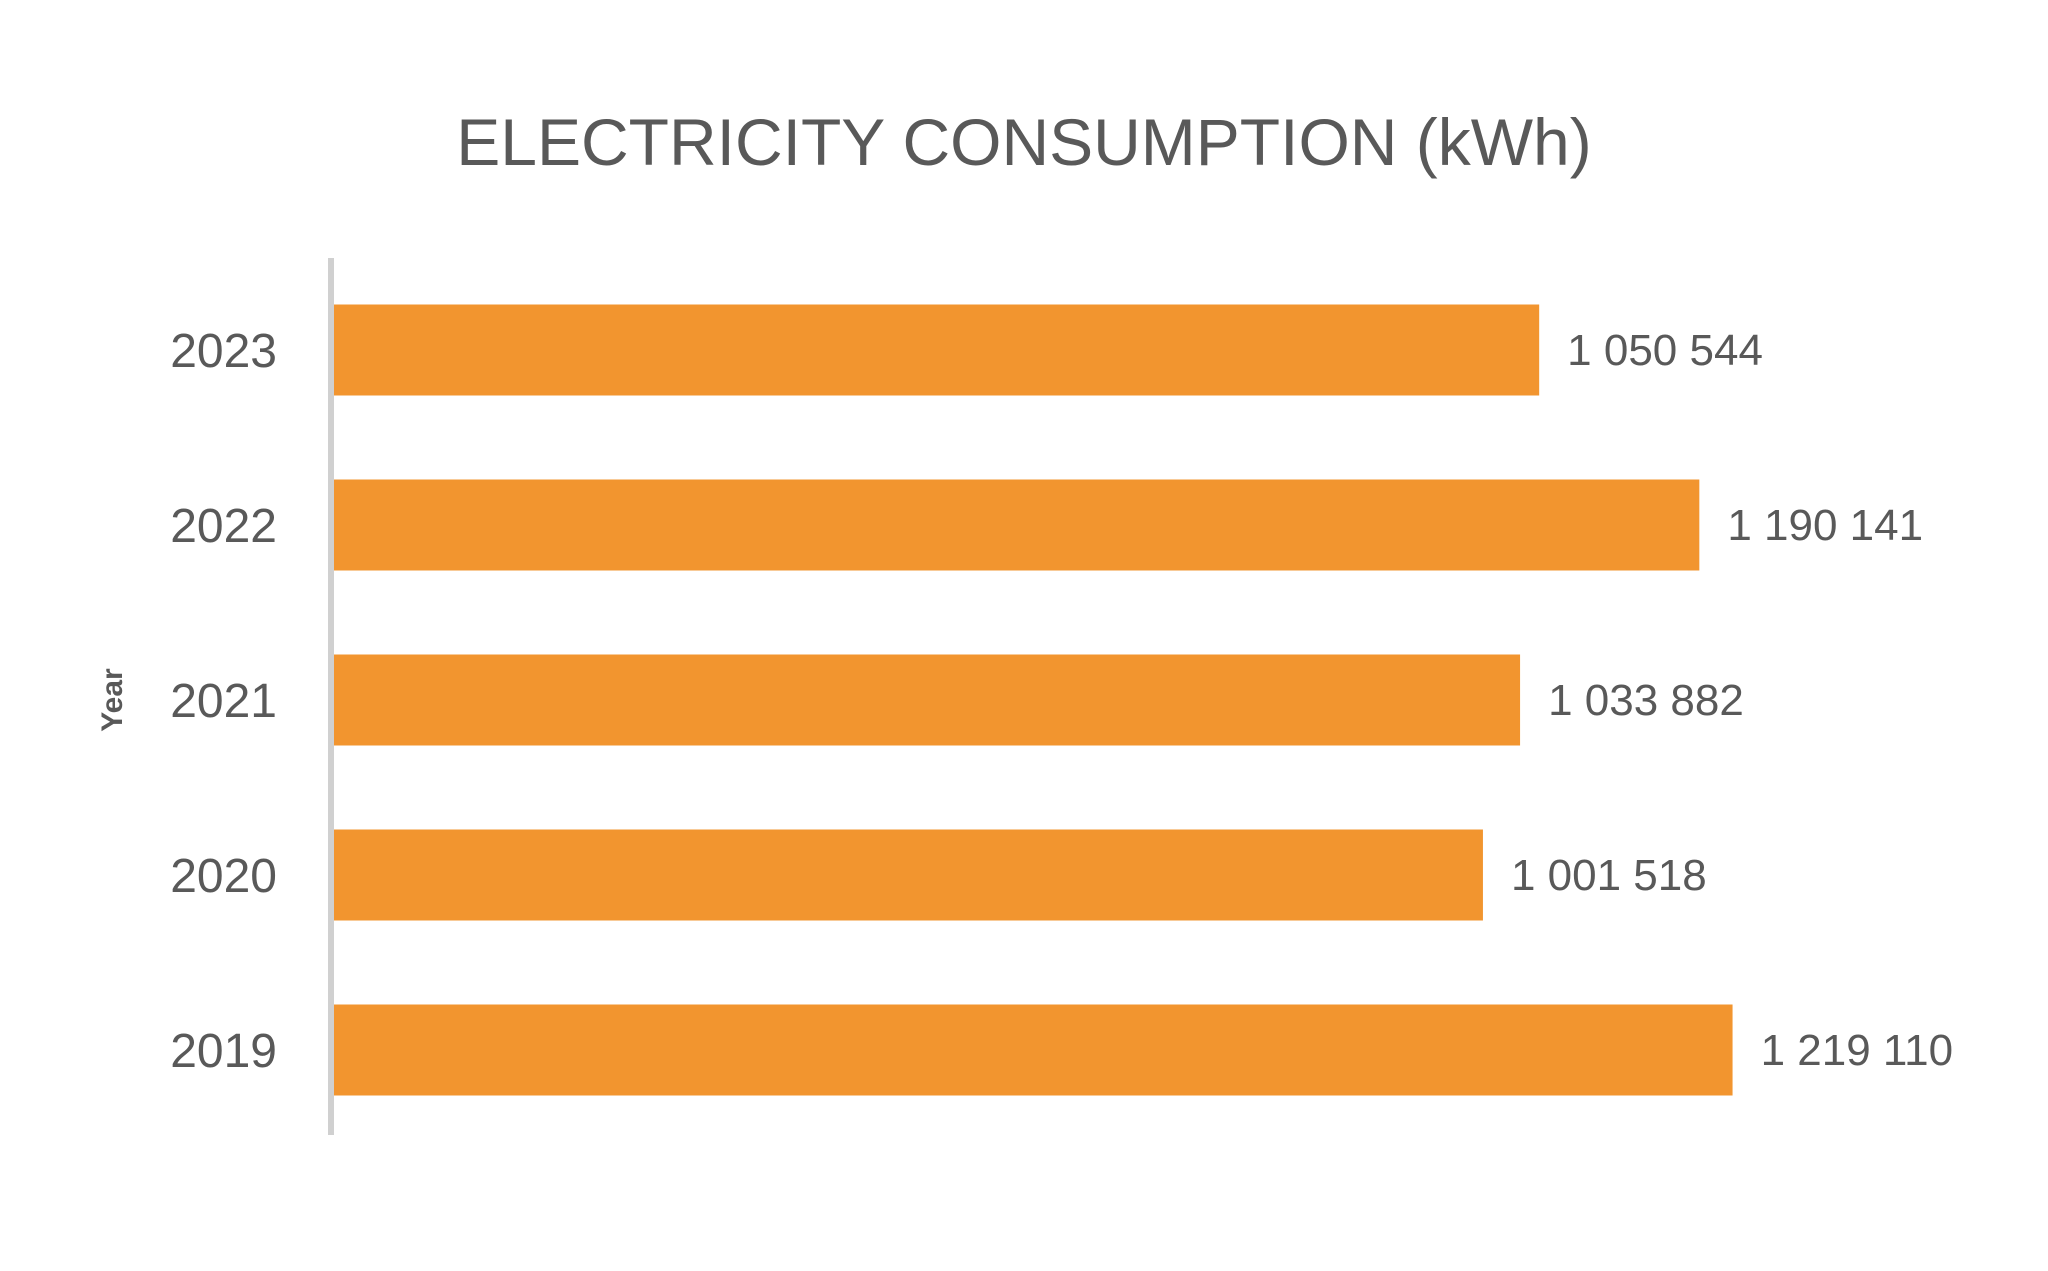  I want to click on y-tick-label-2021: 2021, so click(223, 701).